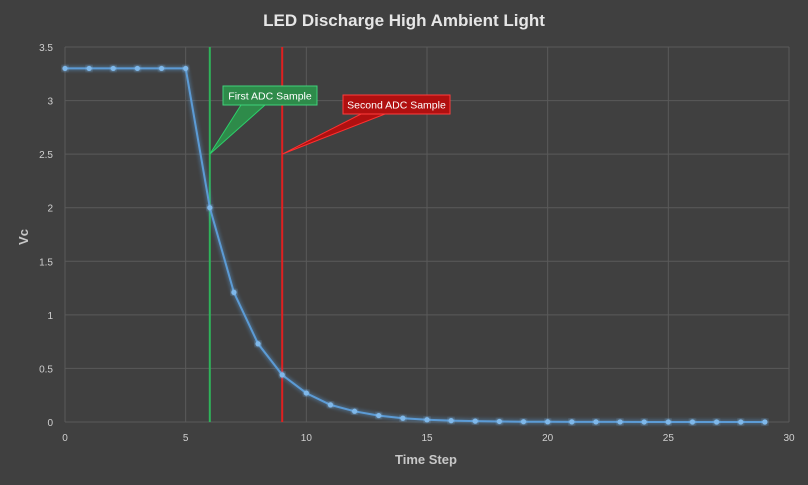  I want to click on y-tick-label: 2.5, so click(46, 155).